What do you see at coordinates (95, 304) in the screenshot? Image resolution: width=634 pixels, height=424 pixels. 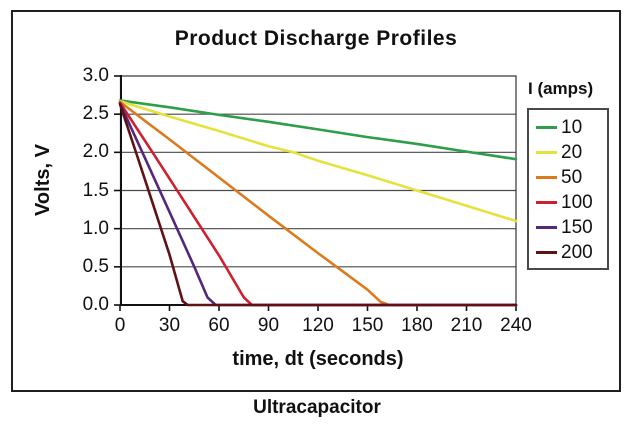 I see `y-tick-label: 0.0` at bounding box center [95, 304].